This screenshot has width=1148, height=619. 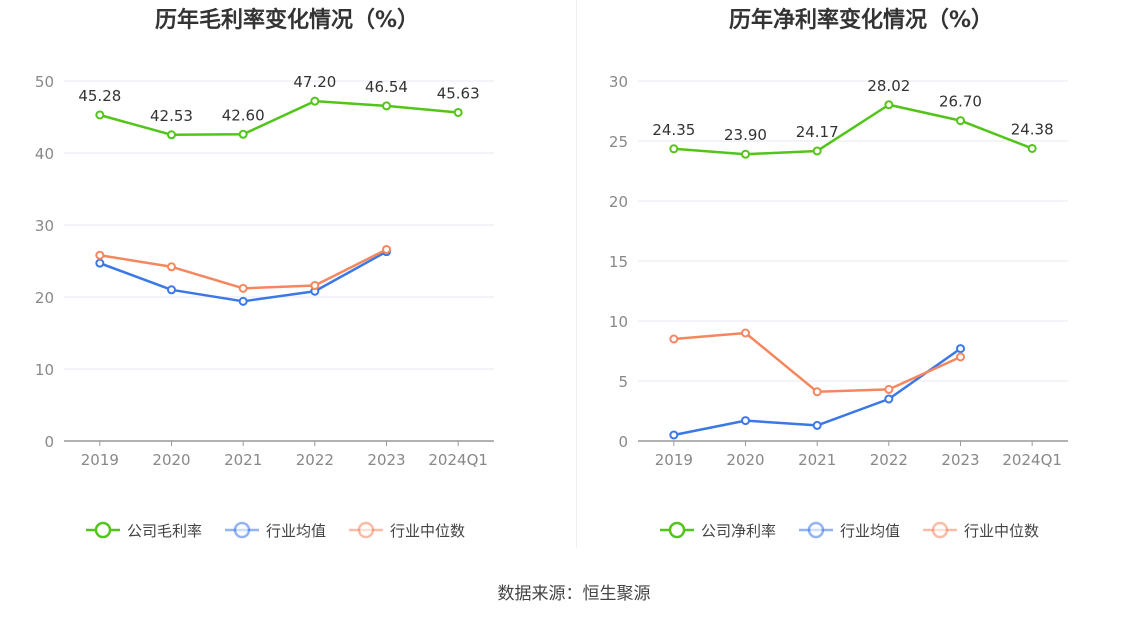 What do you see at coordinates (171, 116) in the screenshot?
I see `data-label: 42.53` at bounding box center [171, 116].